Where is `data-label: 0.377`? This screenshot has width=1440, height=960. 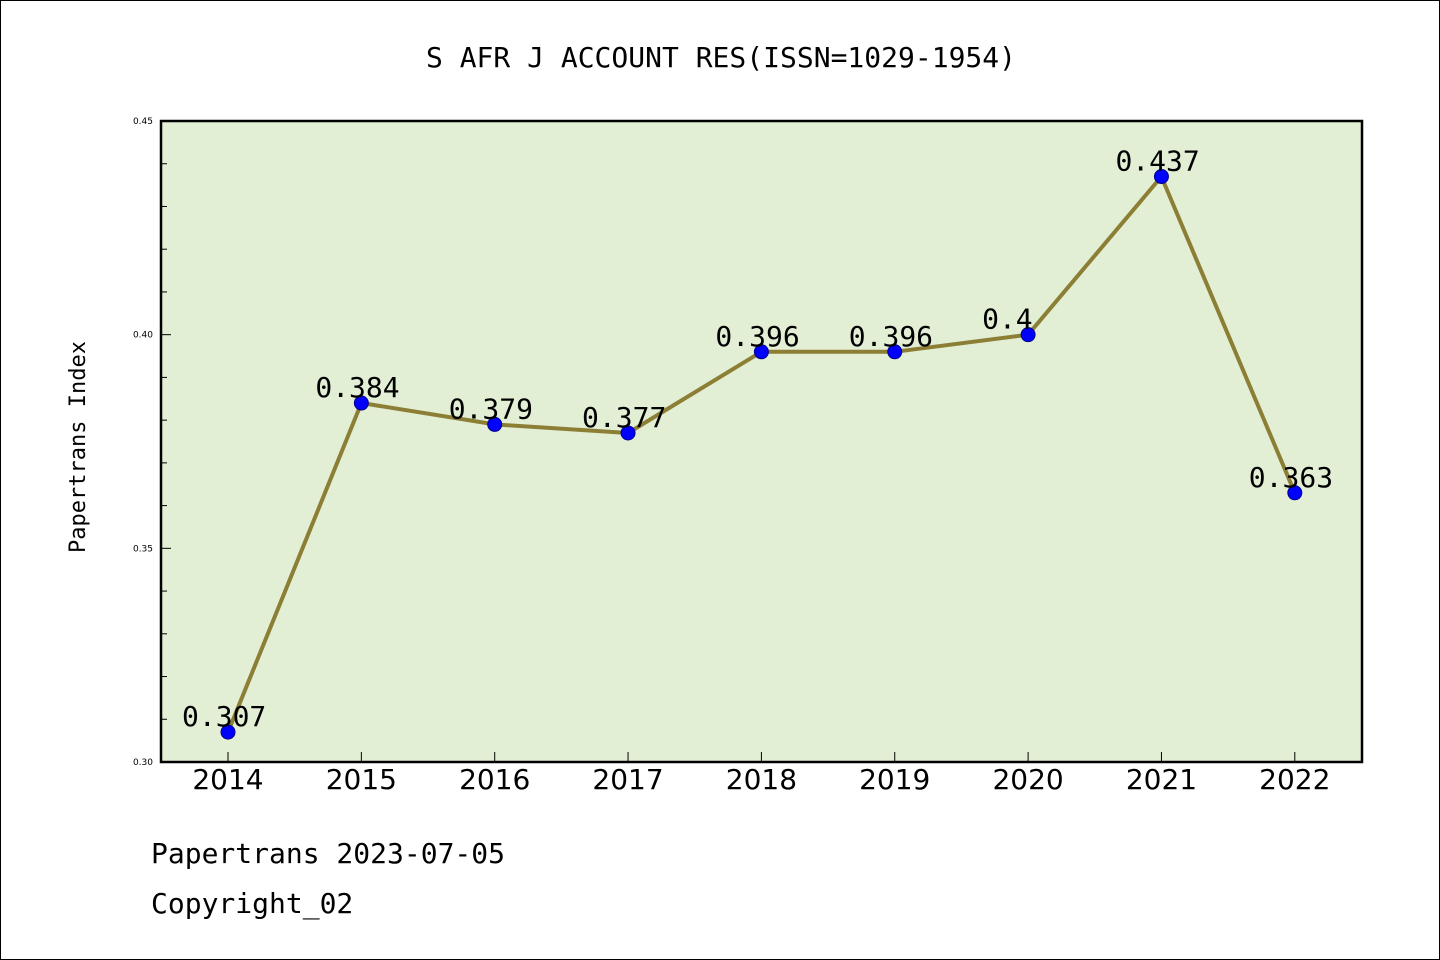 data-label: 0.377 is located at coordinates (624, 417).